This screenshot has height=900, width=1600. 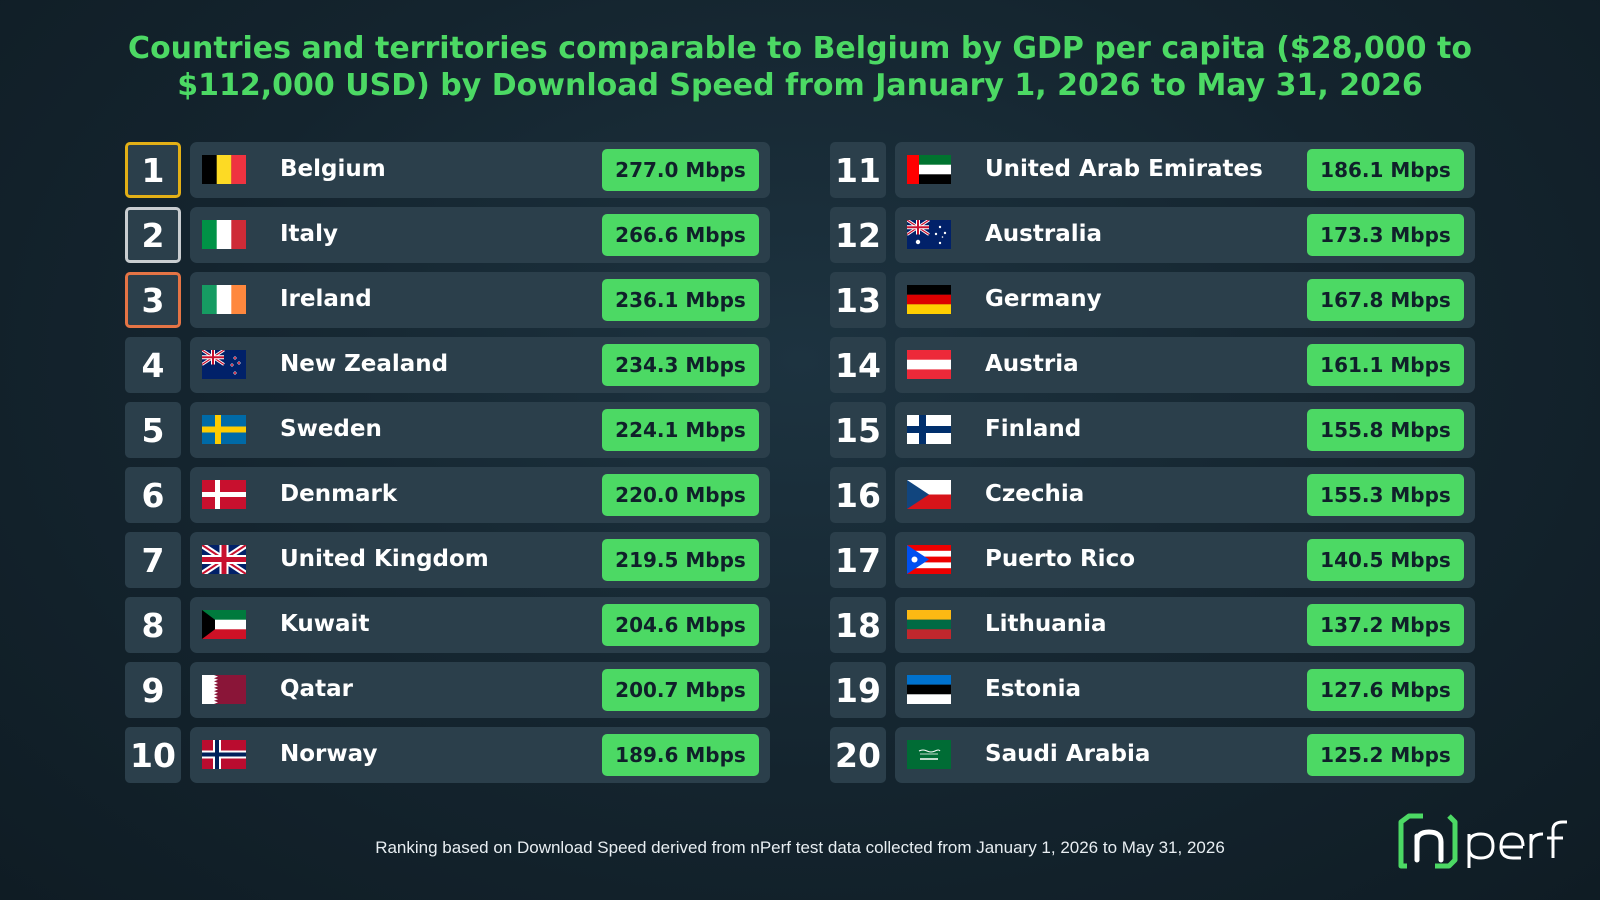 I want to click on ranking-row: 11 United Arab Emirates 186.1 Mbps, so click(x=1152, y=170).